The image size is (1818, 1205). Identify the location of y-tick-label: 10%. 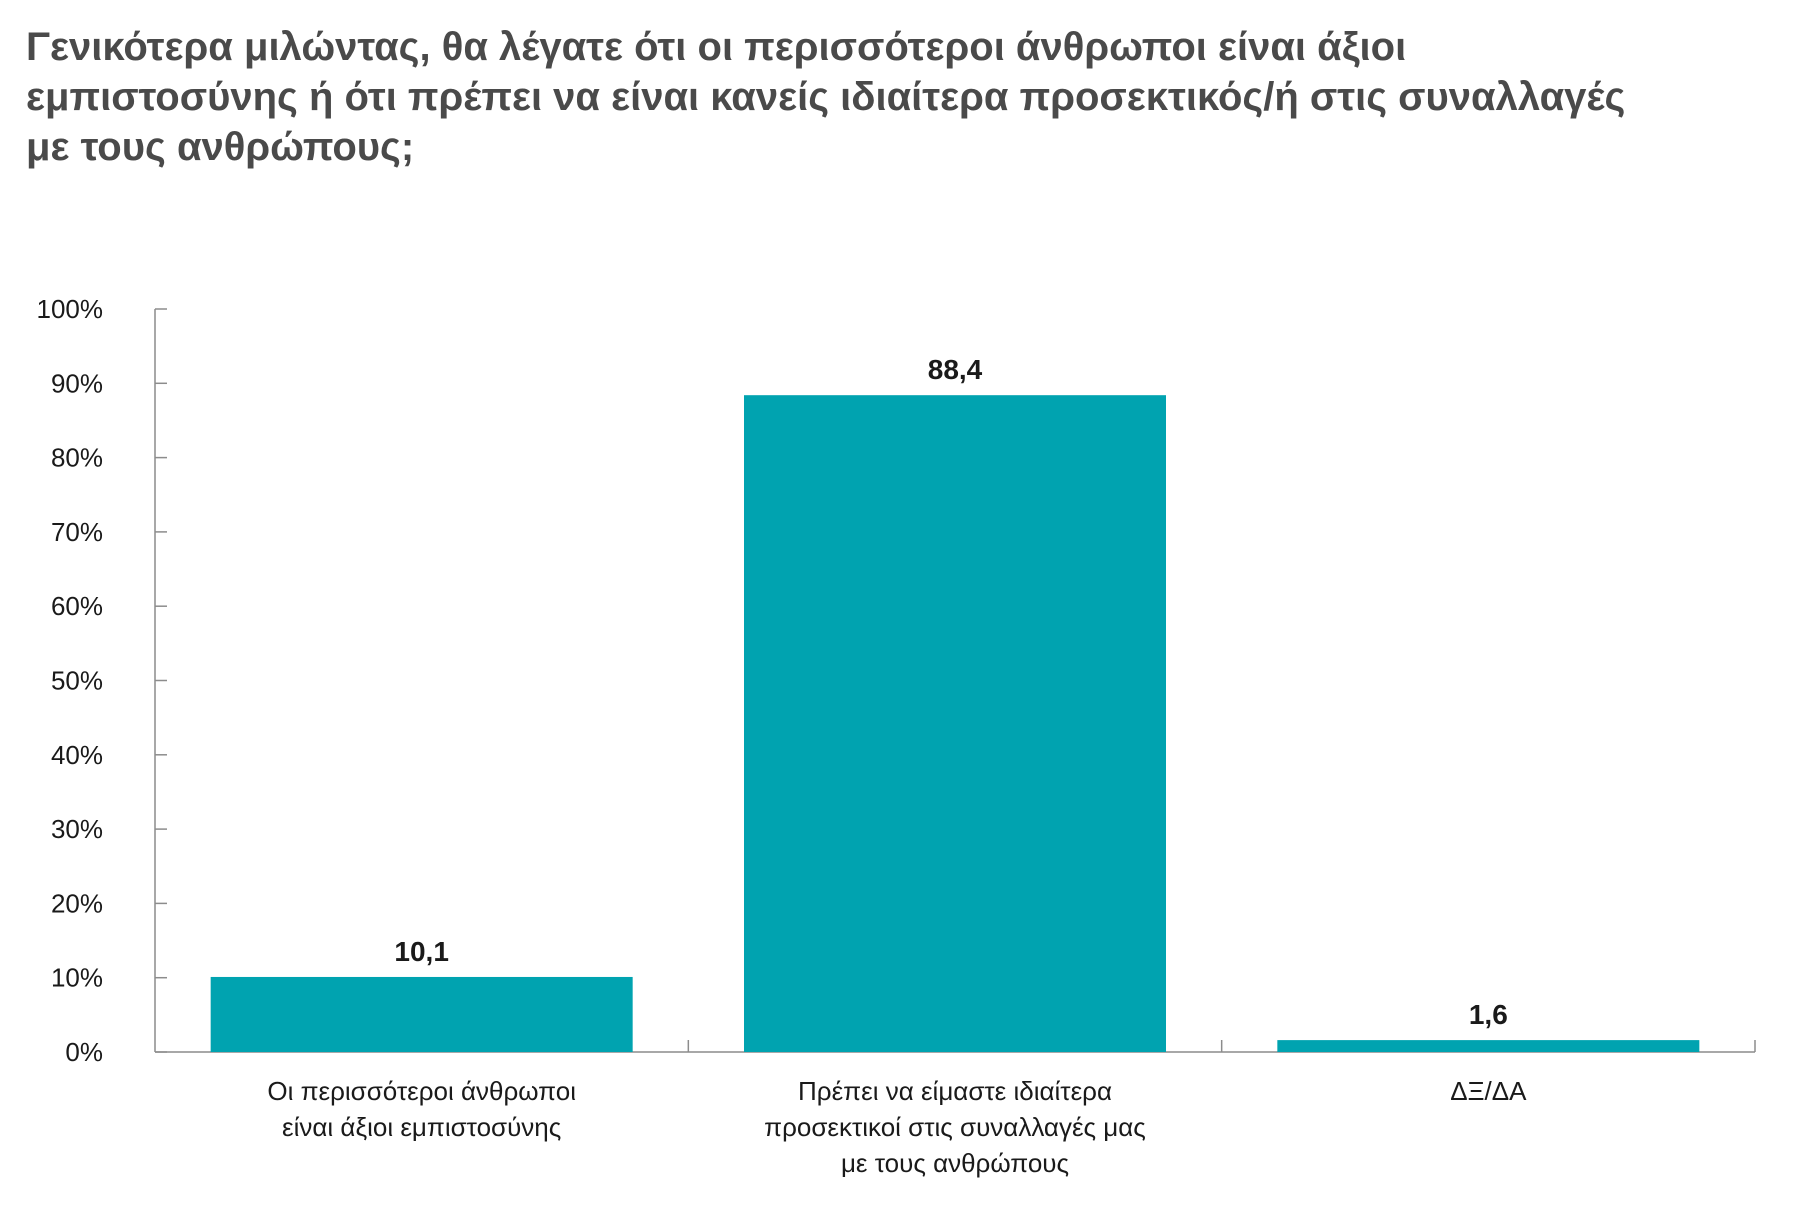
(77, 978).